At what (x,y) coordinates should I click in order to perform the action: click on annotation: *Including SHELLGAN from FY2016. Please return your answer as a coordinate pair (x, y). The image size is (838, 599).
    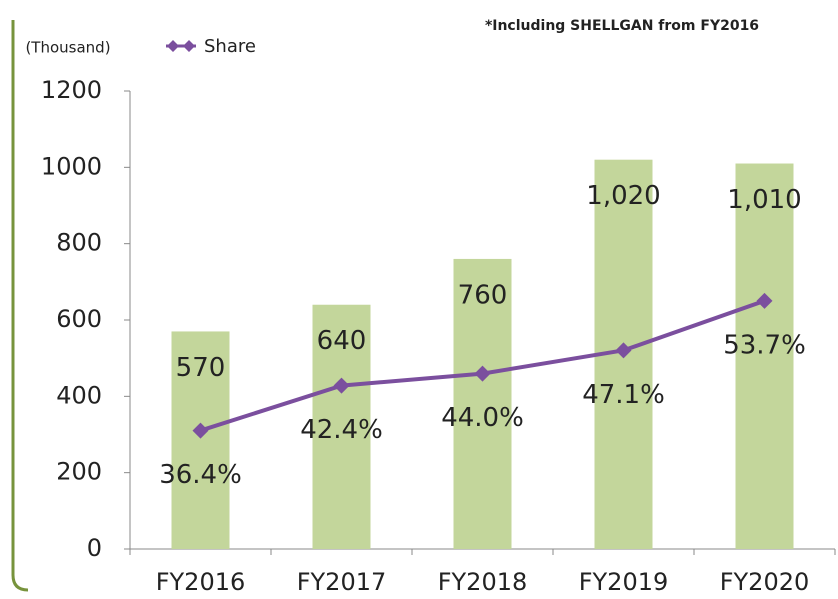
    Looking at the image, I should click on (622, 26).